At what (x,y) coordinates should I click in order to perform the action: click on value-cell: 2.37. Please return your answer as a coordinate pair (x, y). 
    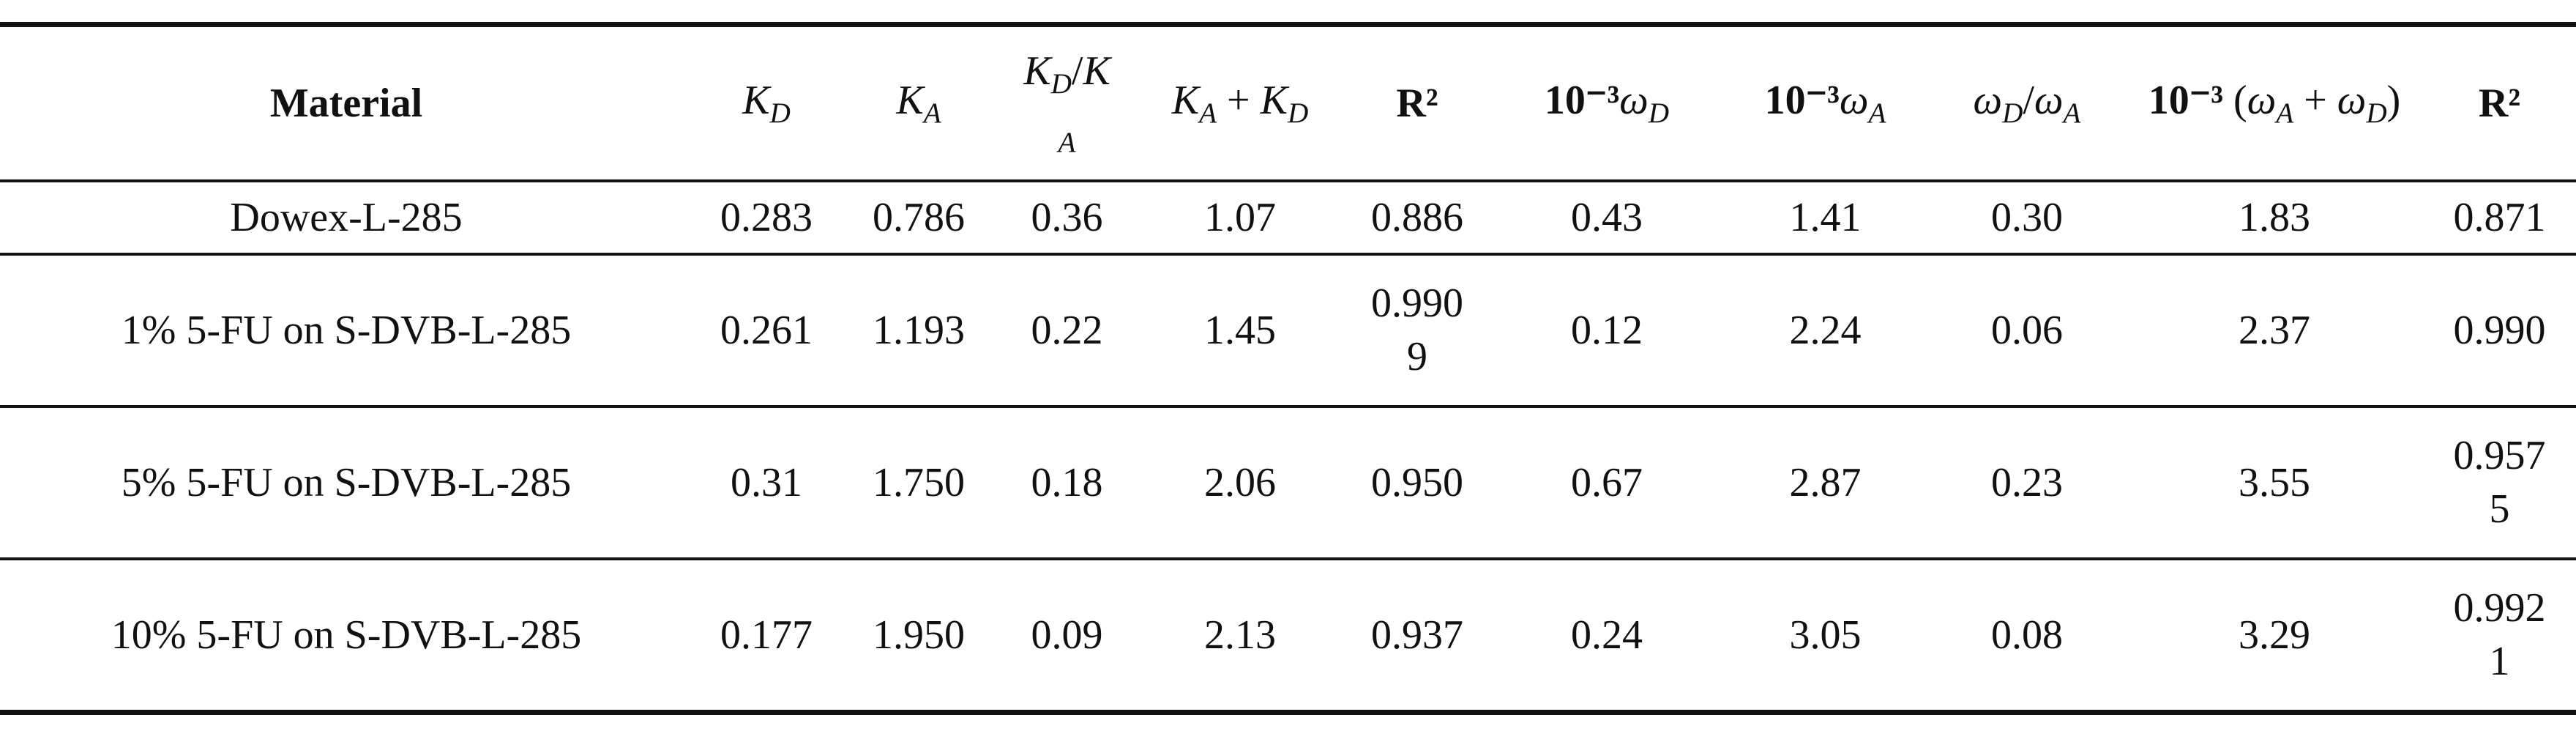
    Looking at the image, I should click on (2274, 331).